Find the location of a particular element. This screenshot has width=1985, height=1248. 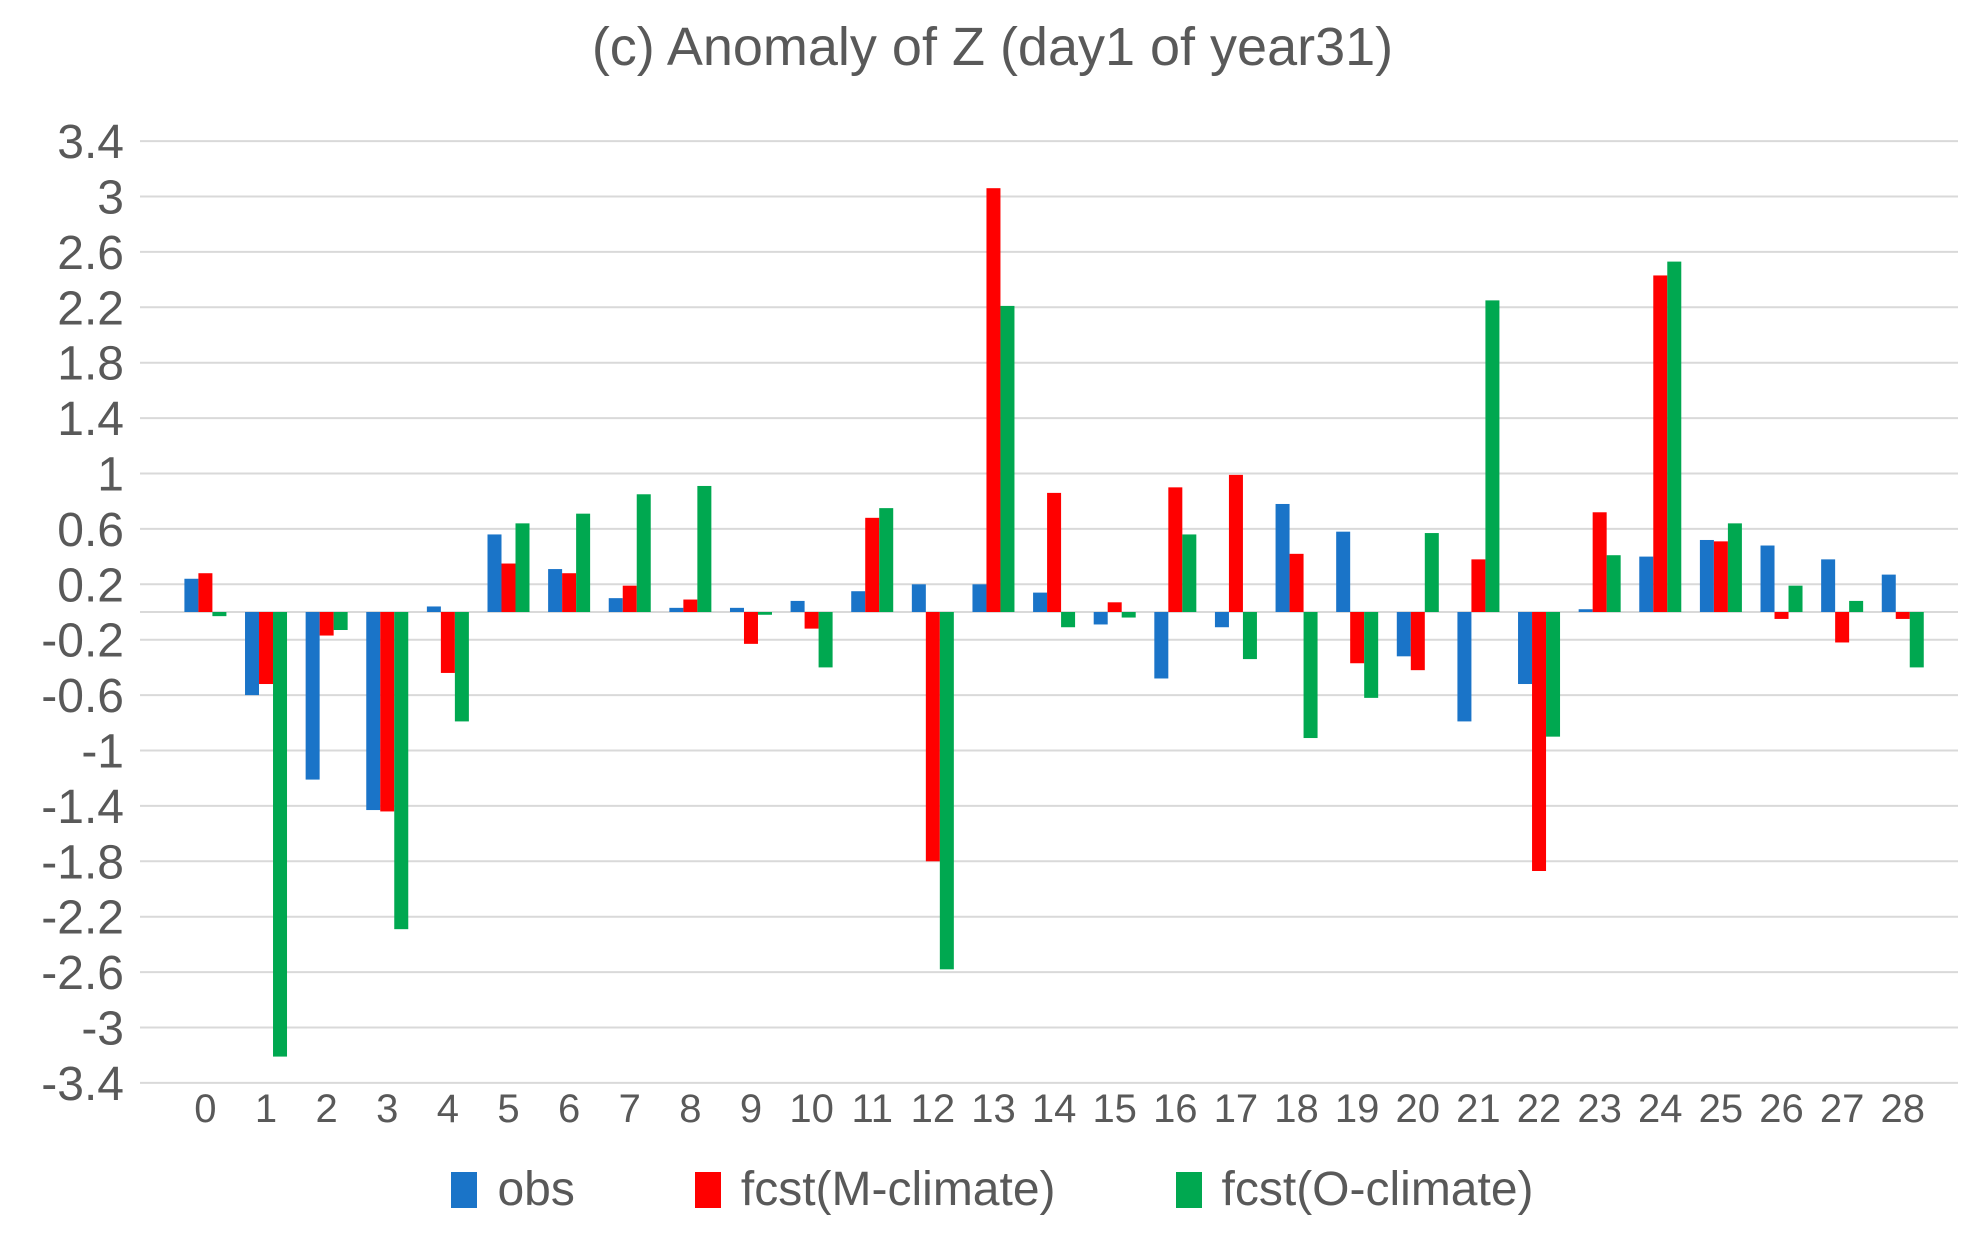

bar-fcst(M-climate)-cat16 is located at coordinates (1175, 549).